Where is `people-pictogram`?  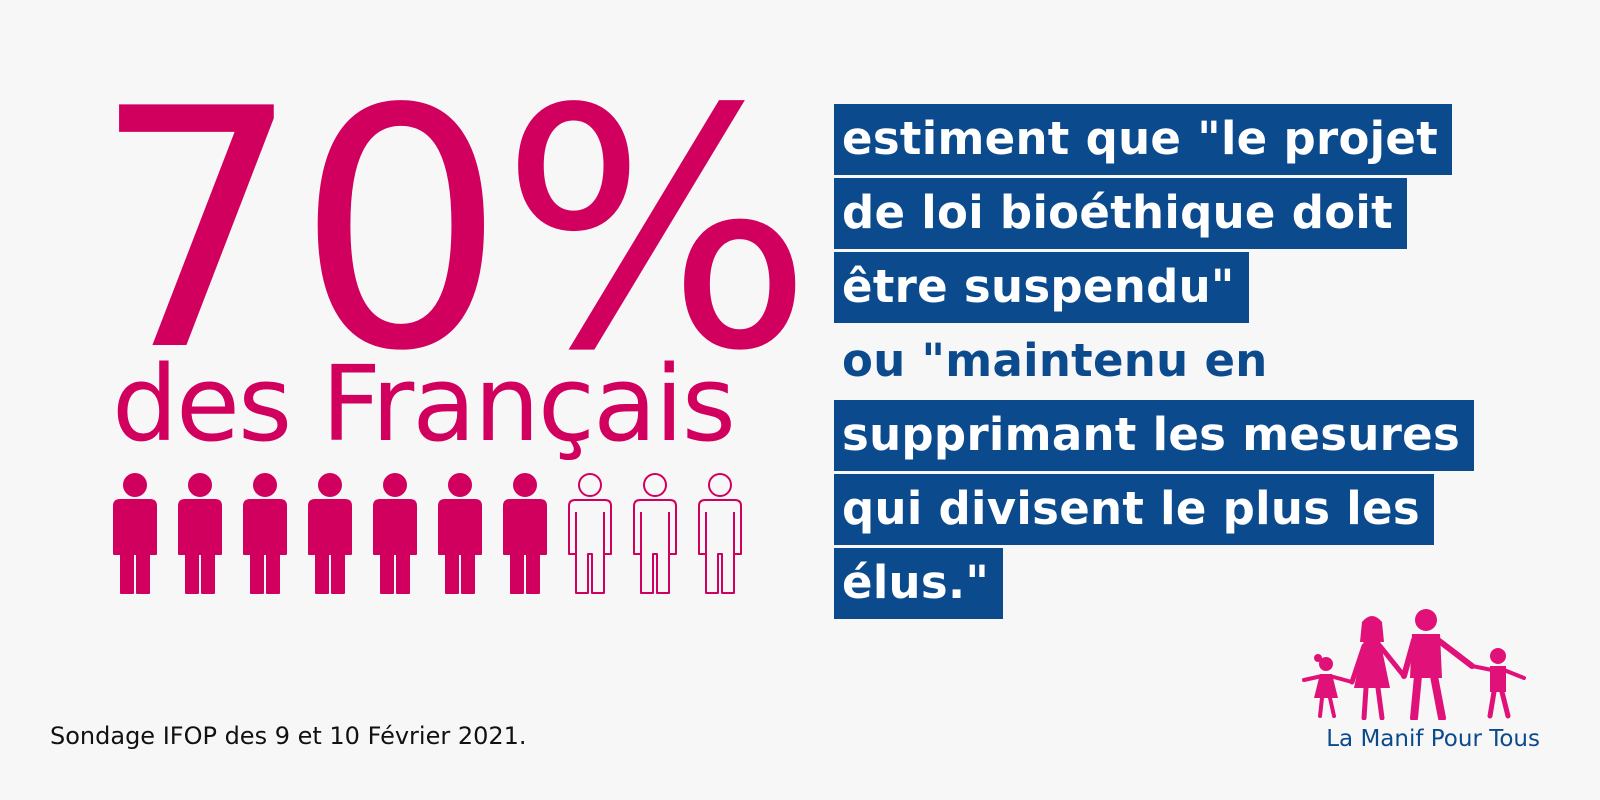 people-pictogram is located at coordinates (427, 534).